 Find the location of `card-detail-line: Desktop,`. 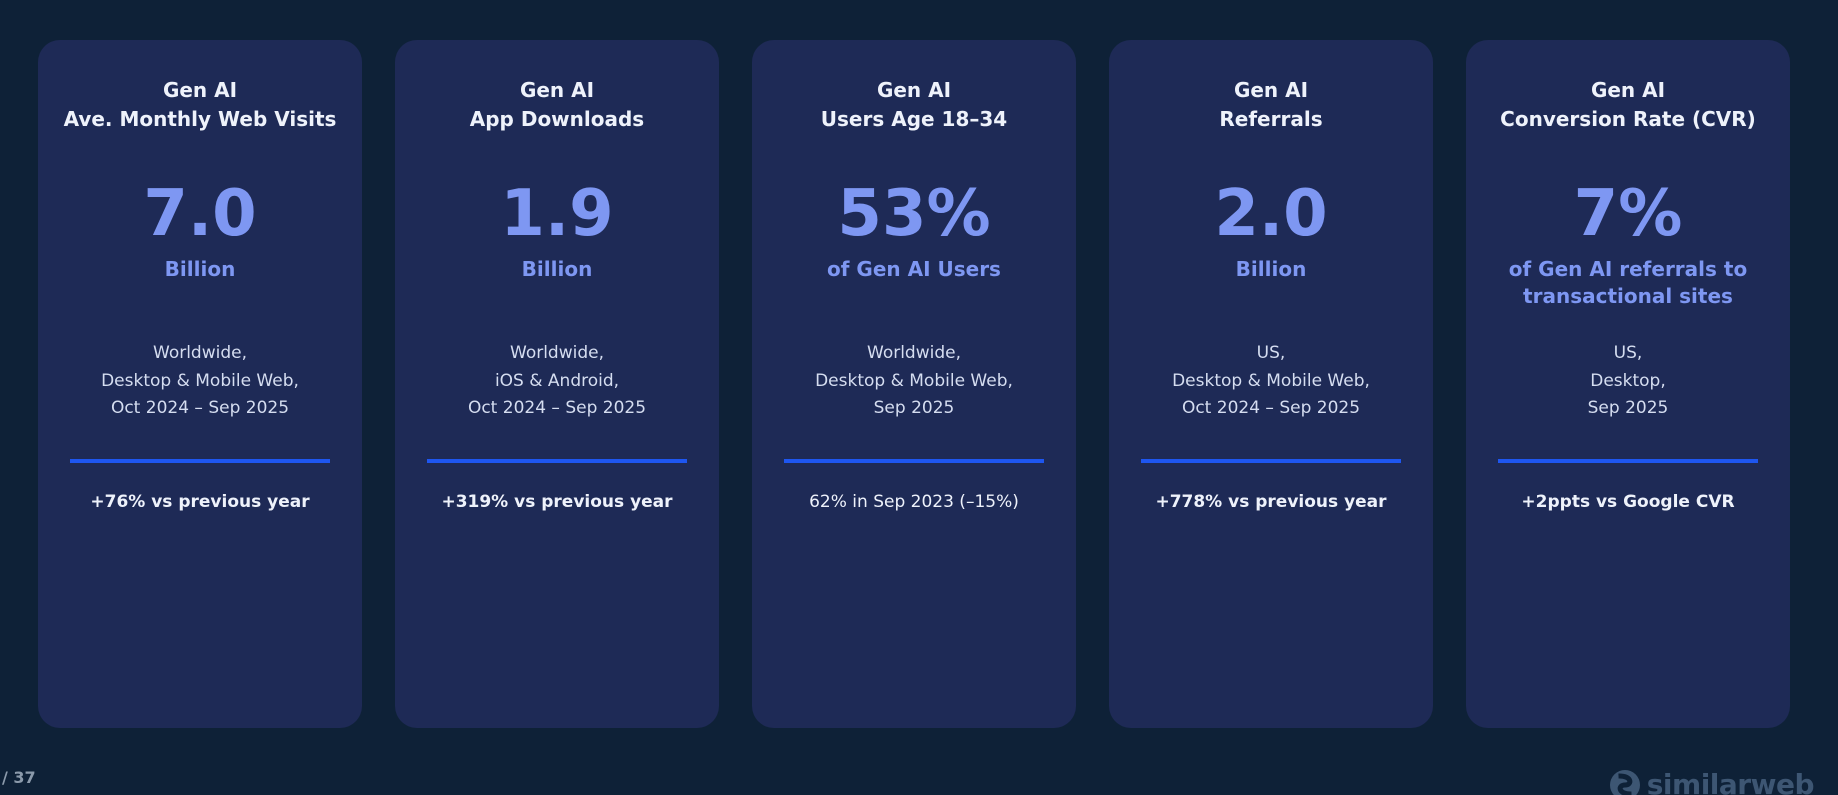

card-detail-line: Desktop, is located at coordinates (1628, 380).